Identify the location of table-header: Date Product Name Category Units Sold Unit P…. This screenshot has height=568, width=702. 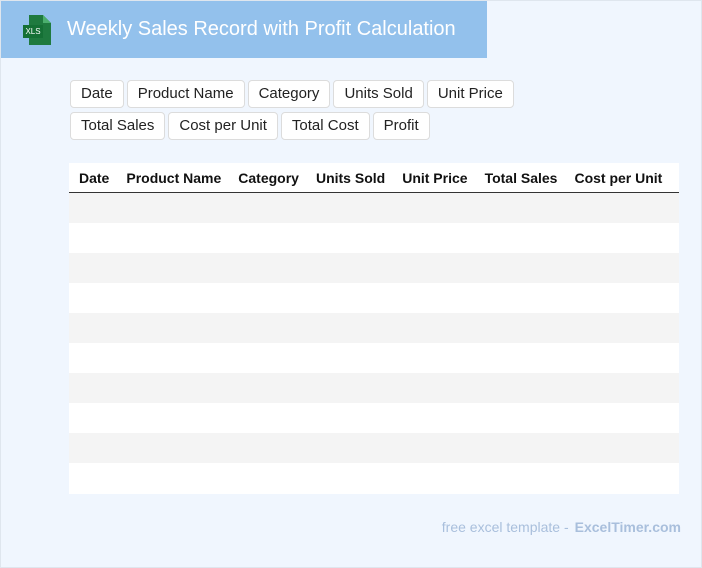
(374, 178).